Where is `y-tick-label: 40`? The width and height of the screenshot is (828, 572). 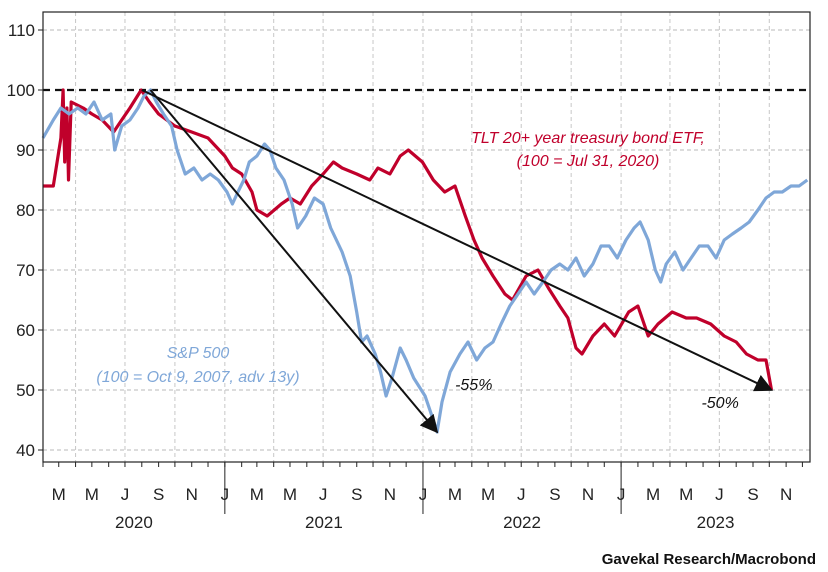
y-tick-label: 40 is located at coordinates (25, 450).